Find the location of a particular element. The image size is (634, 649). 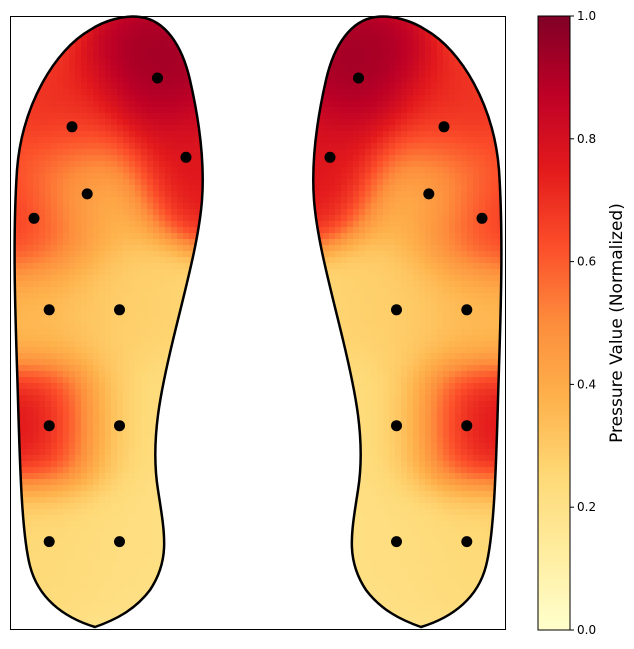

colorbar-tick-label: 0.8 is located at coordinates (586, 139).